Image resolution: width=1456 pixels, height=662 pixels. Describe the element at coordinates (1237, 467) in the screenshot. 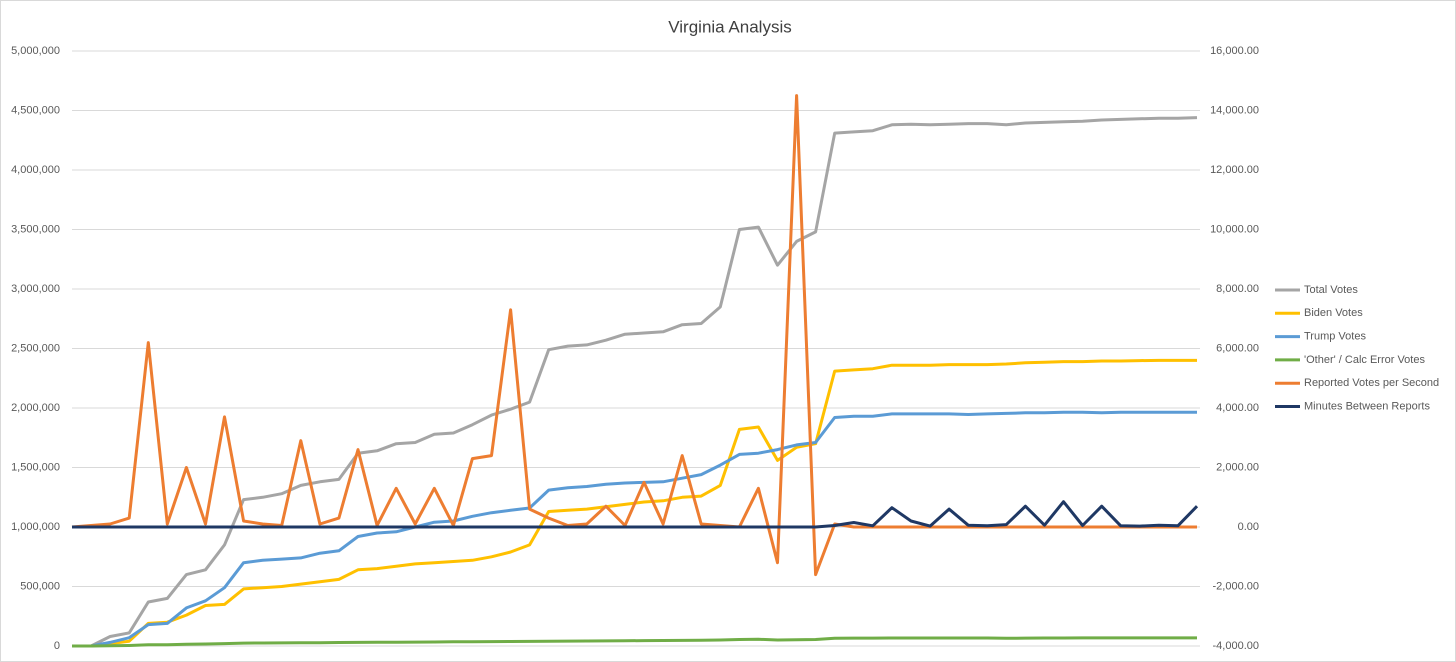

I see `y2-tick-label: 2,000.00` at that location.